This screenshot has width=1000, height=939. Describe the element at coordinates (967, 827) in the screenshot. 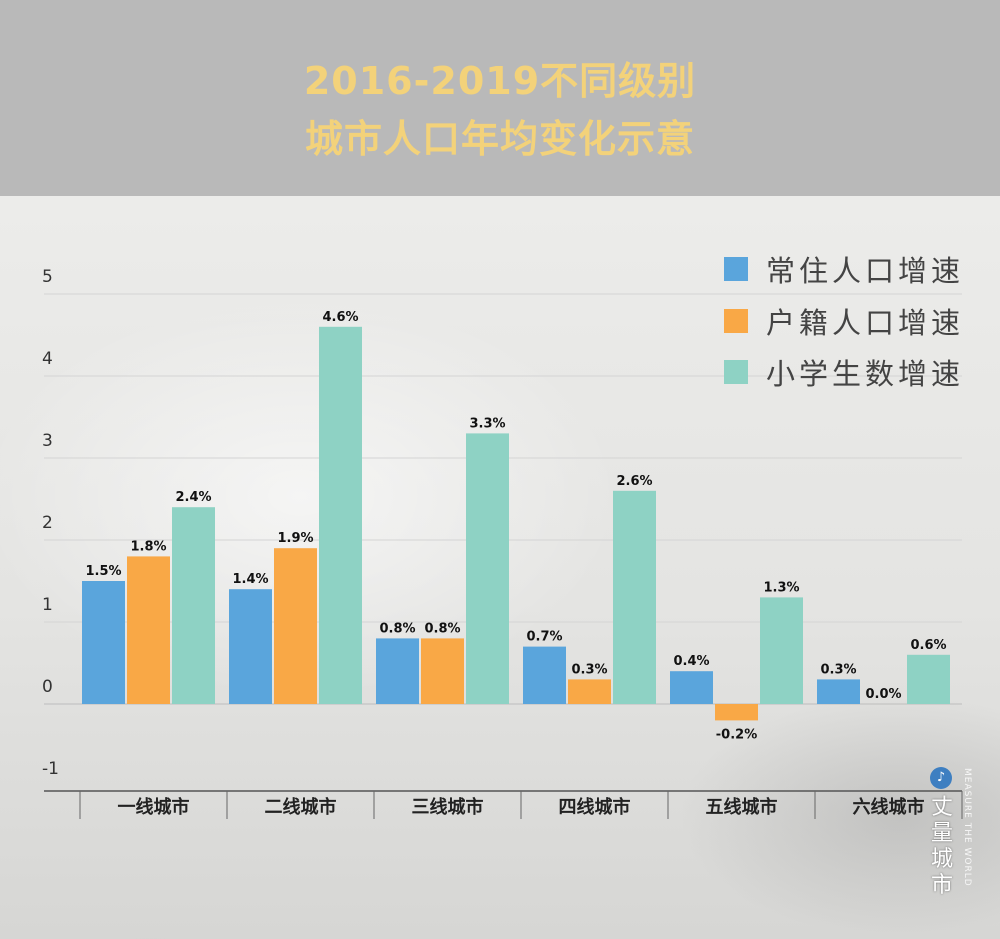

I see `watermark-subtext: MEASURE THE WORLD` at that location.